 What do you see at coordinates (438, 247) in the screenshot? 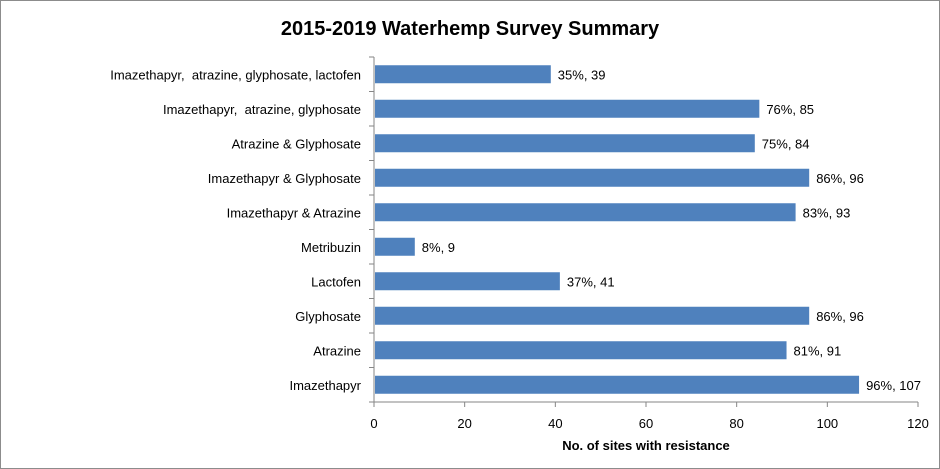
I see `data-label: 8%, 9` at bounding box center [438, 247].